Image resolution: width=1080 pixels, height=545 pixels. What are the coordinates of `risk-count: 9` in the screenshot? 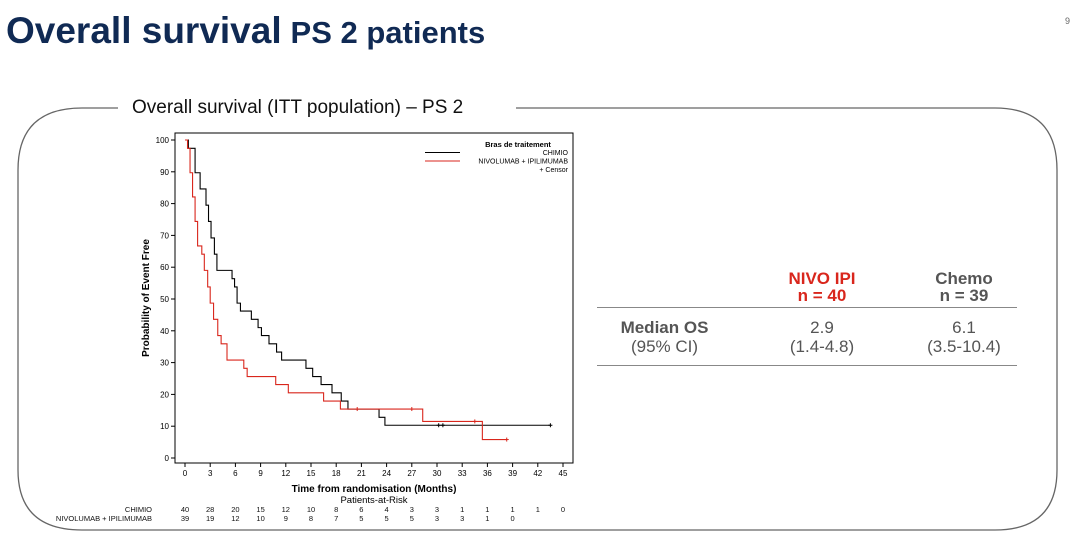 It's located at (285, 518).